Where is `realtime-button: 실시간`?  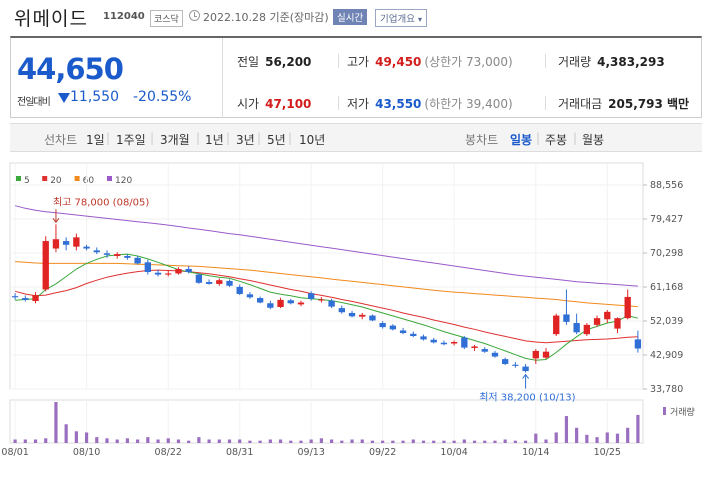
realtime-button: 실시간 is located at coordinates (350, 17).